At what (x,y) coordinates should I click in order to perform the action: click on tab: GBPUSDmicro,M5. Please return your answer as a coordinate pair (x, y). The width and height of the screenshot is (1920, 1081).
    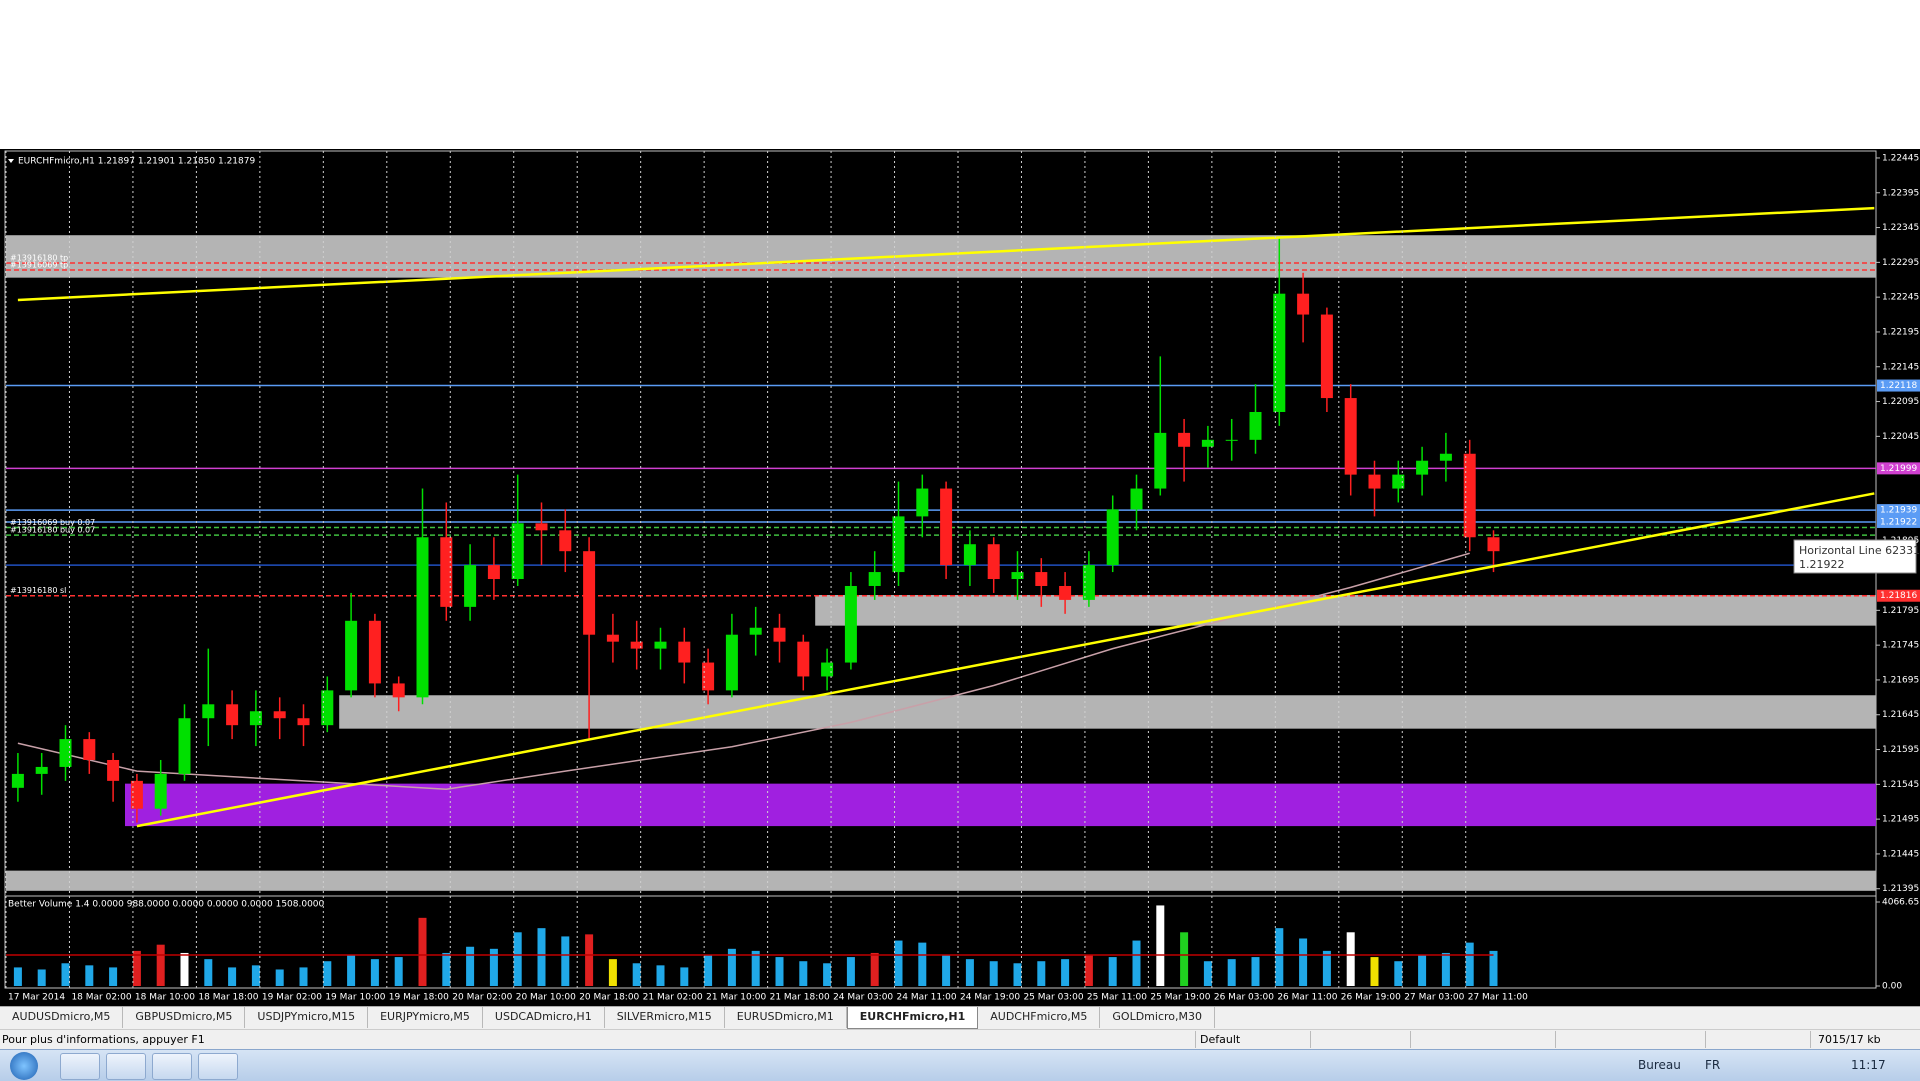
    Looking at the image, I should click on (184, 1017).